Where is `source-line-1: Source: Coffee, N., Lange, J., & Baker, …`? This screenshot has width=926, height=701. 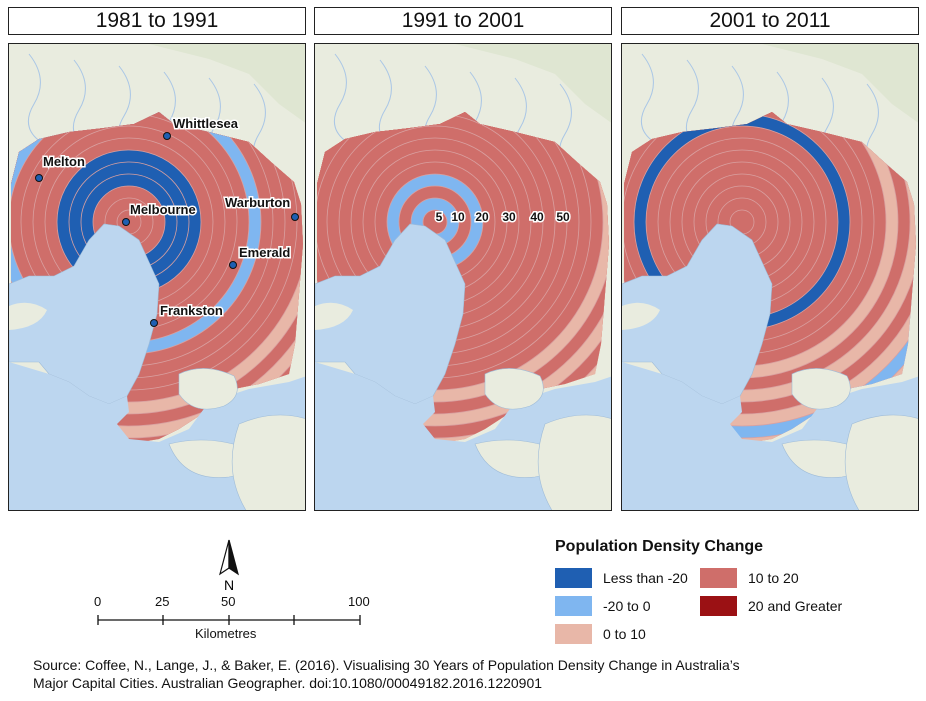
source-line-1: Source: Coffee, N., Lange, J., & Baker, … is located at coordinates (386, 665).